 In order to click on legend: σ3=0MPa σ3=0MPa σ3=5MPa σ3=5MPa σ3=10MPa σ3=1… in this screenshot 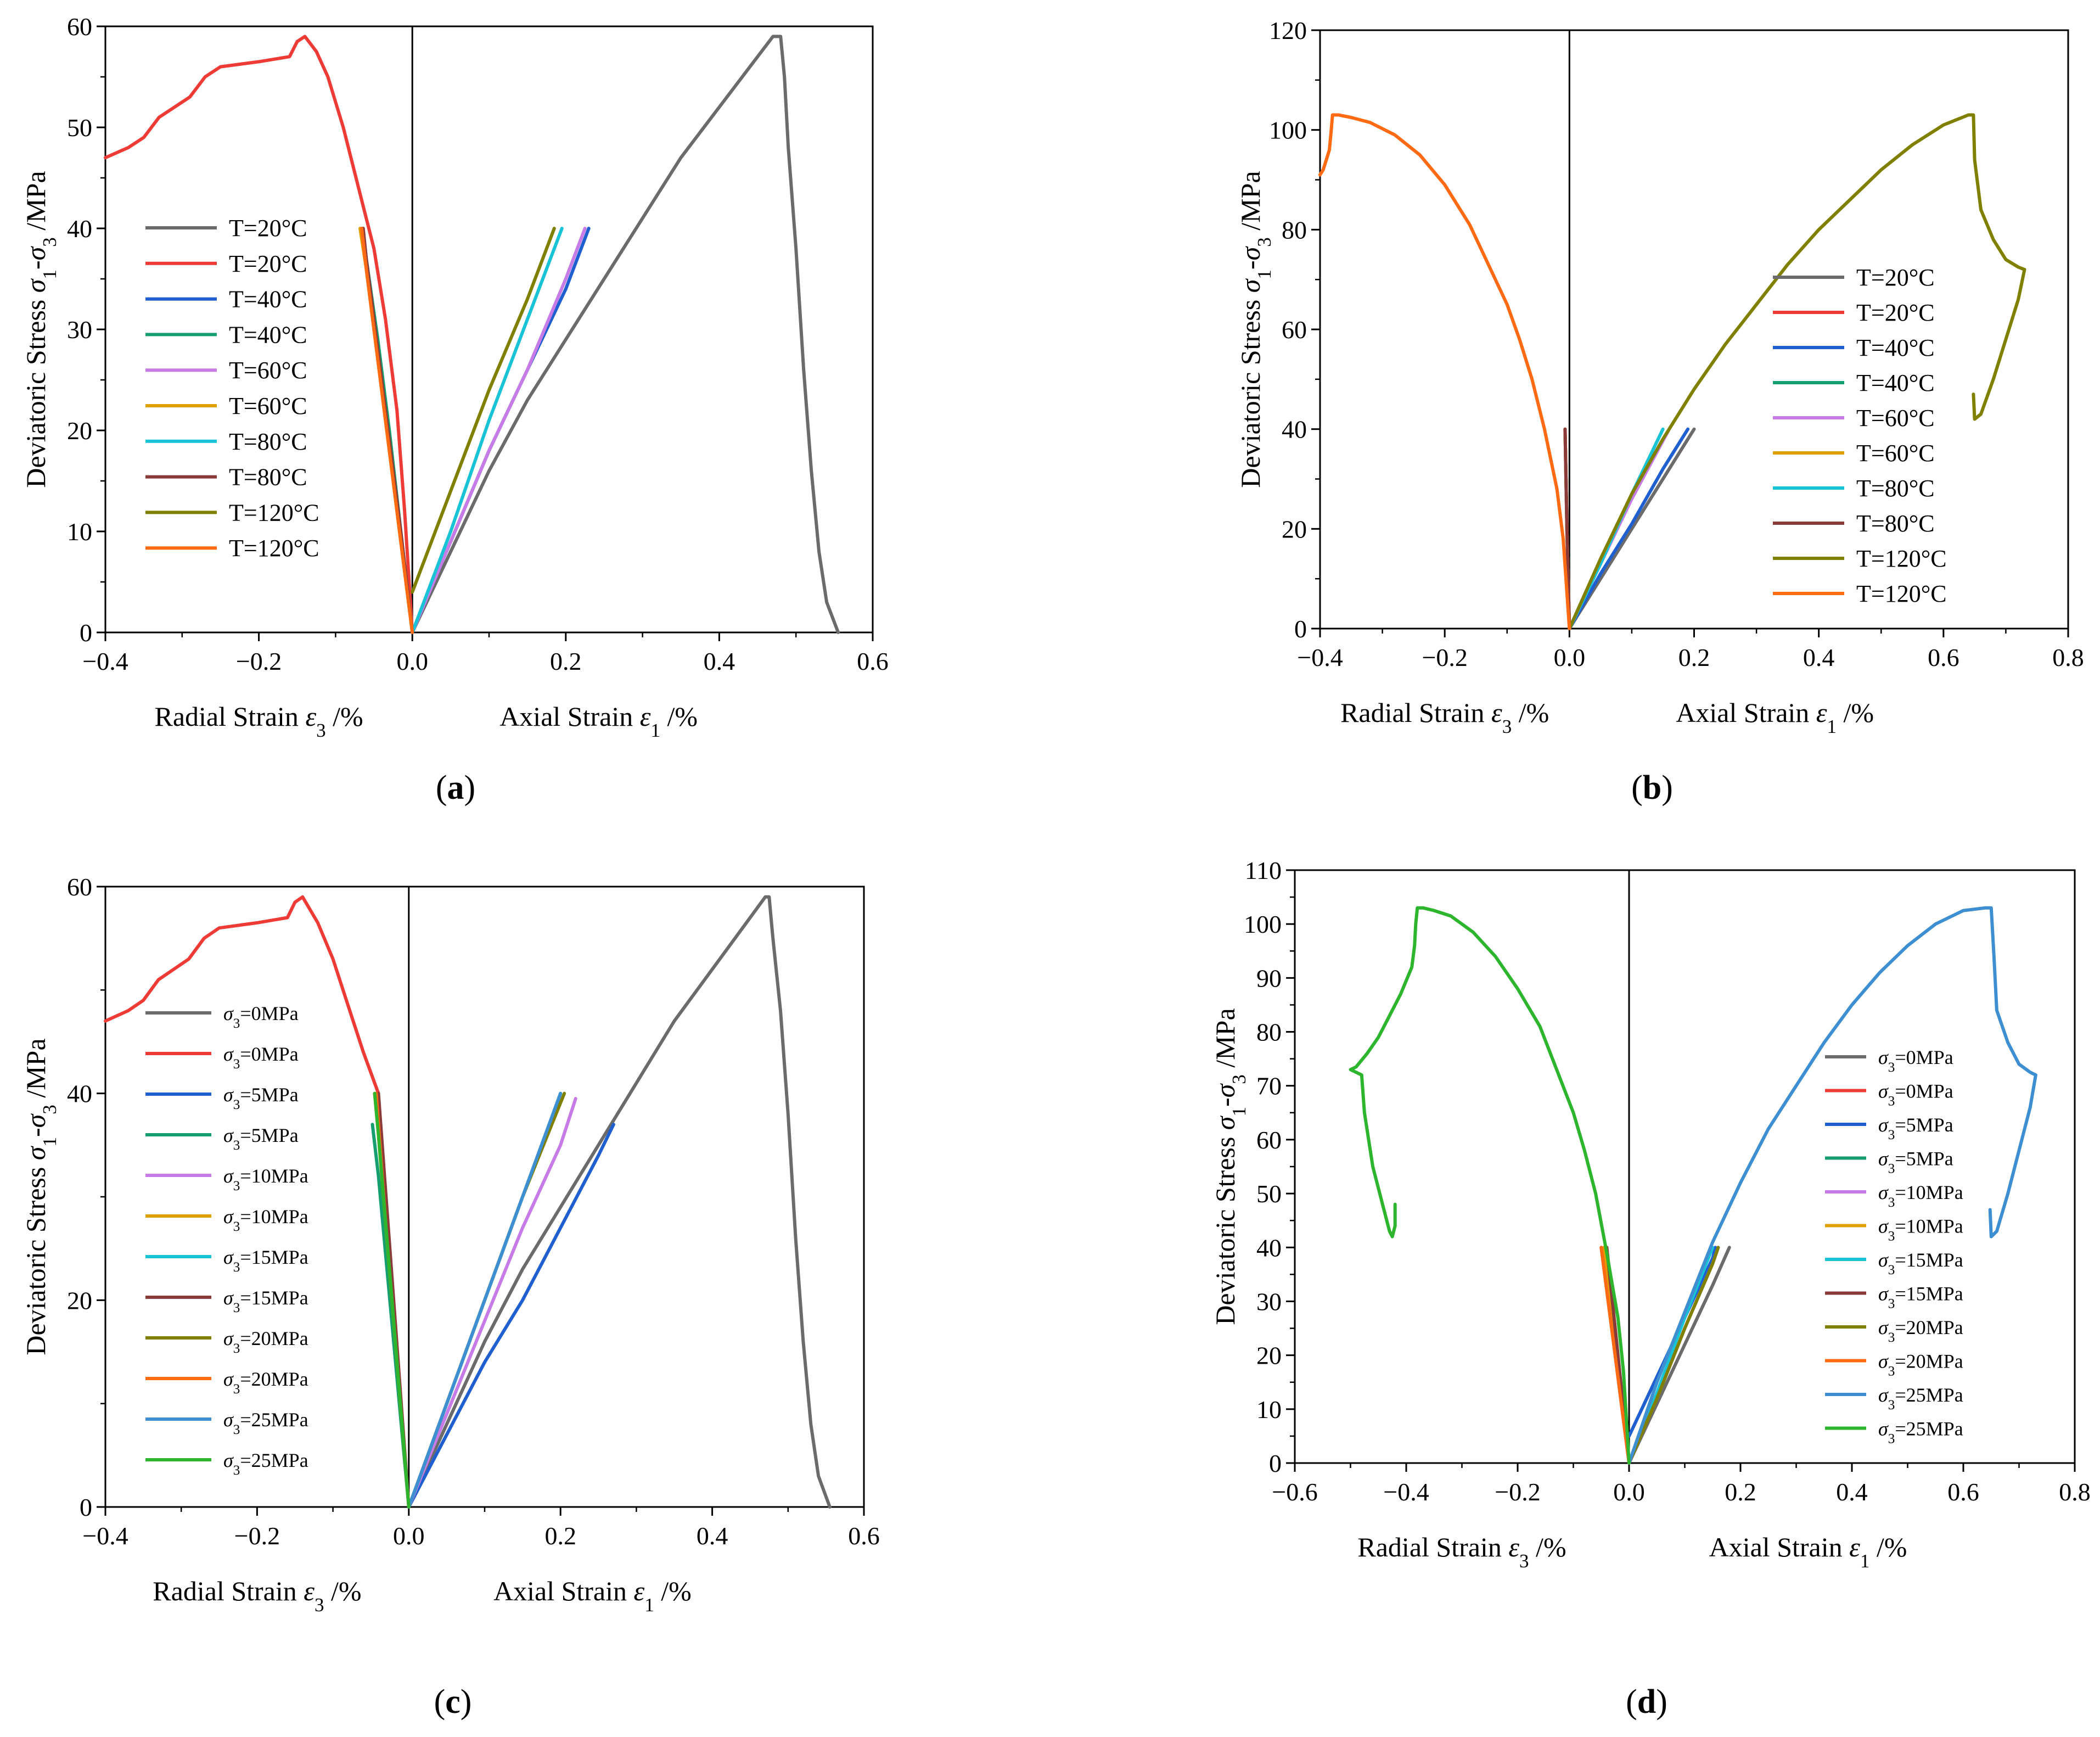, I will do `click(1894, 1246)`.